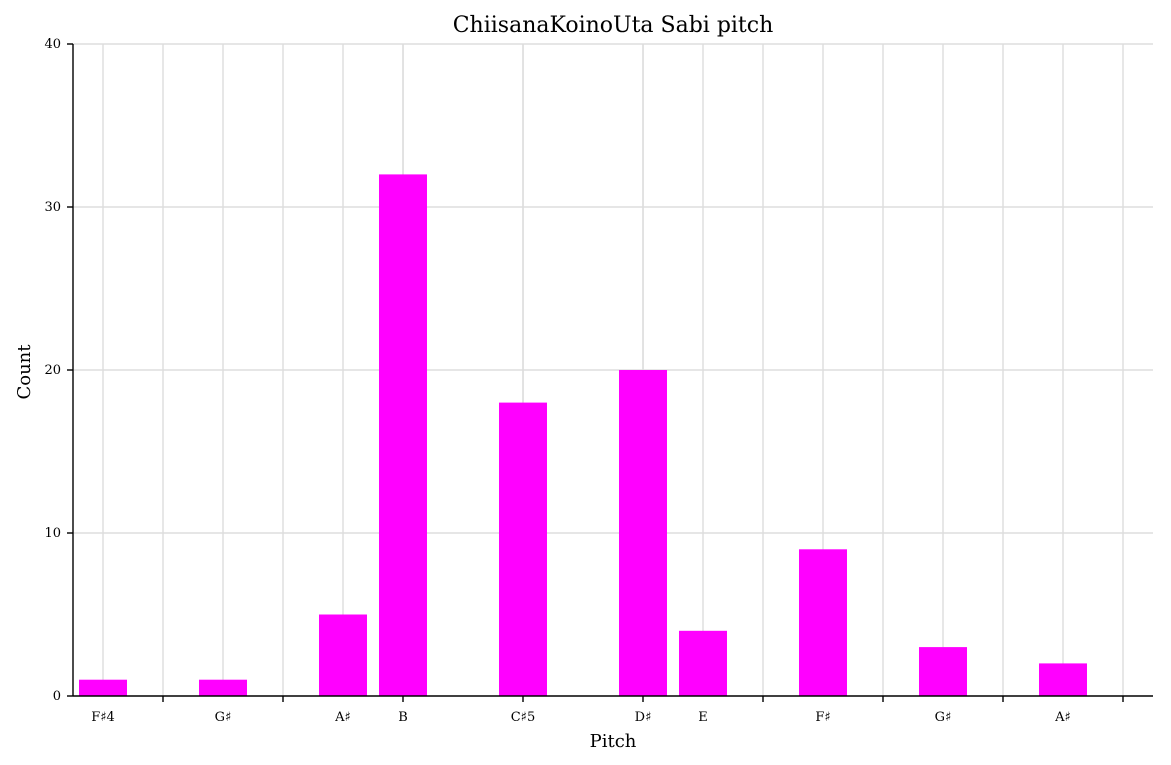  Describe the element at coordinates (643, 717) in the screenshot. I see `x-tick-label: D♯` at that location.